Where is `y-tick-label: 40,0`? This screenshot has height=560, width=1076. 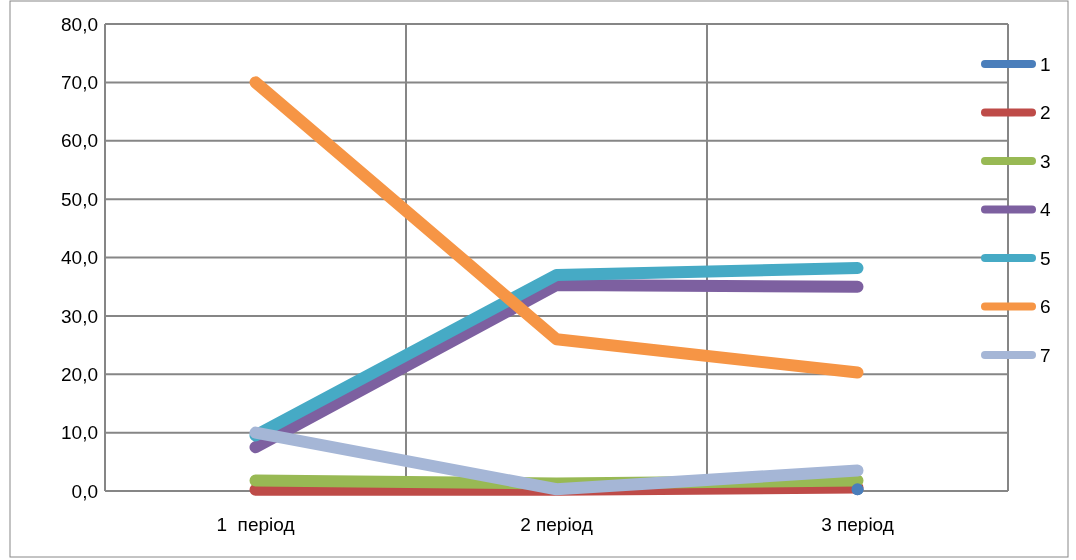 y-tick-label: 40,0 is located at coordinates (79, 258).